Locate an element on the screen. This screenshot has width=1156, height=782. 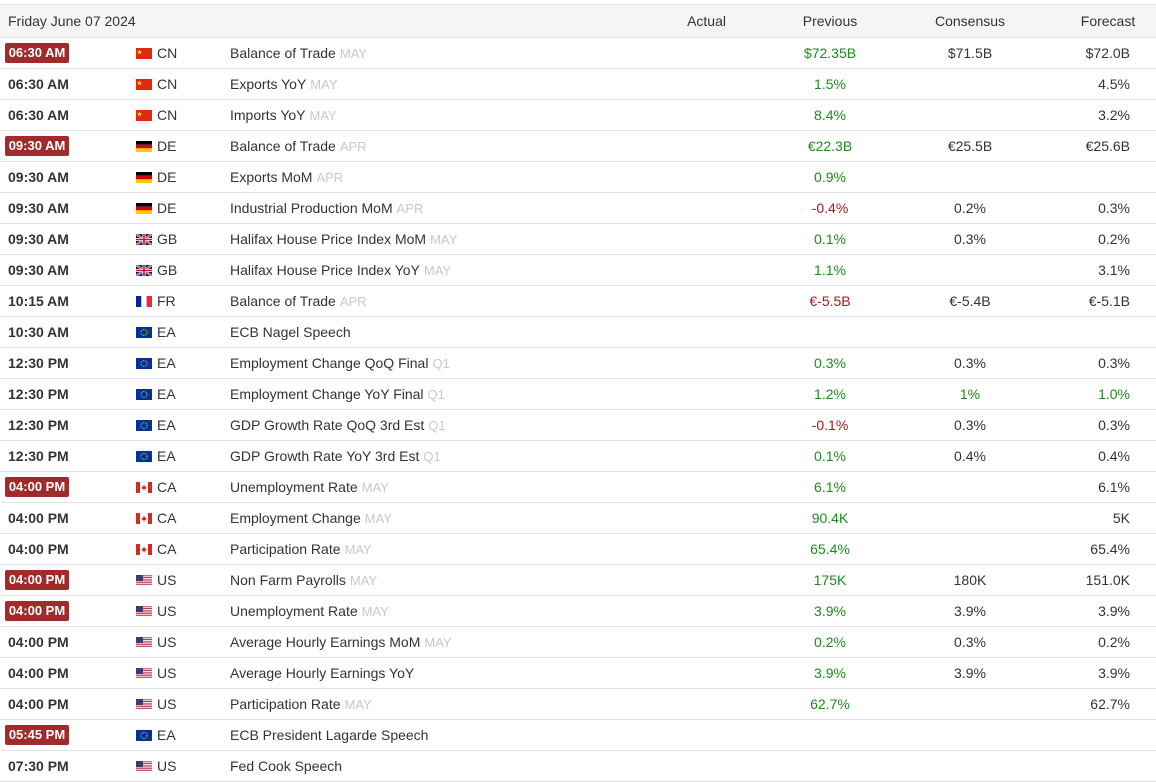
previous-value: €-5.5B is located at coordinates (830, 301).